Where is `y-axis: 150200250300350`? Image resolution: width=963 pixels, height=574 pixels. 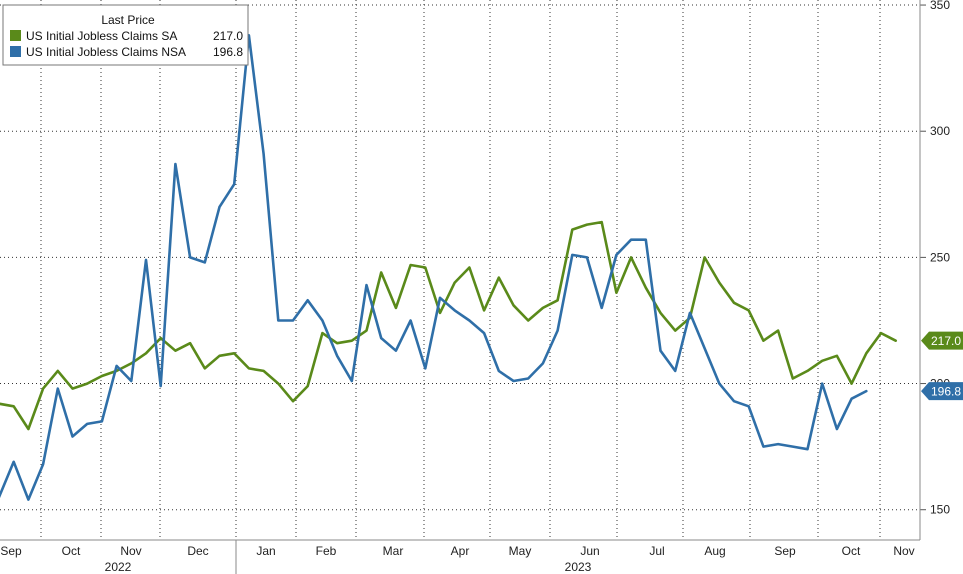
y-axis: 150200250300350 is located at coordinates (934, 270).